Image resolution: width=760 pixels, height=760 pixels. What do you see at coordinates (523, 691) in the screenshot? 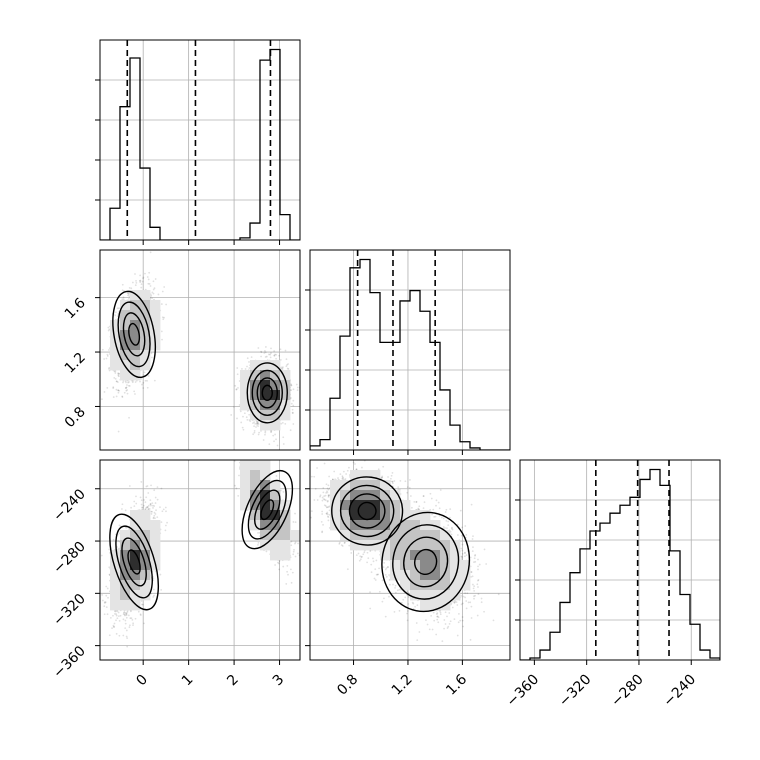
I see `tick-label: −360` at bounding box center [523, 691].